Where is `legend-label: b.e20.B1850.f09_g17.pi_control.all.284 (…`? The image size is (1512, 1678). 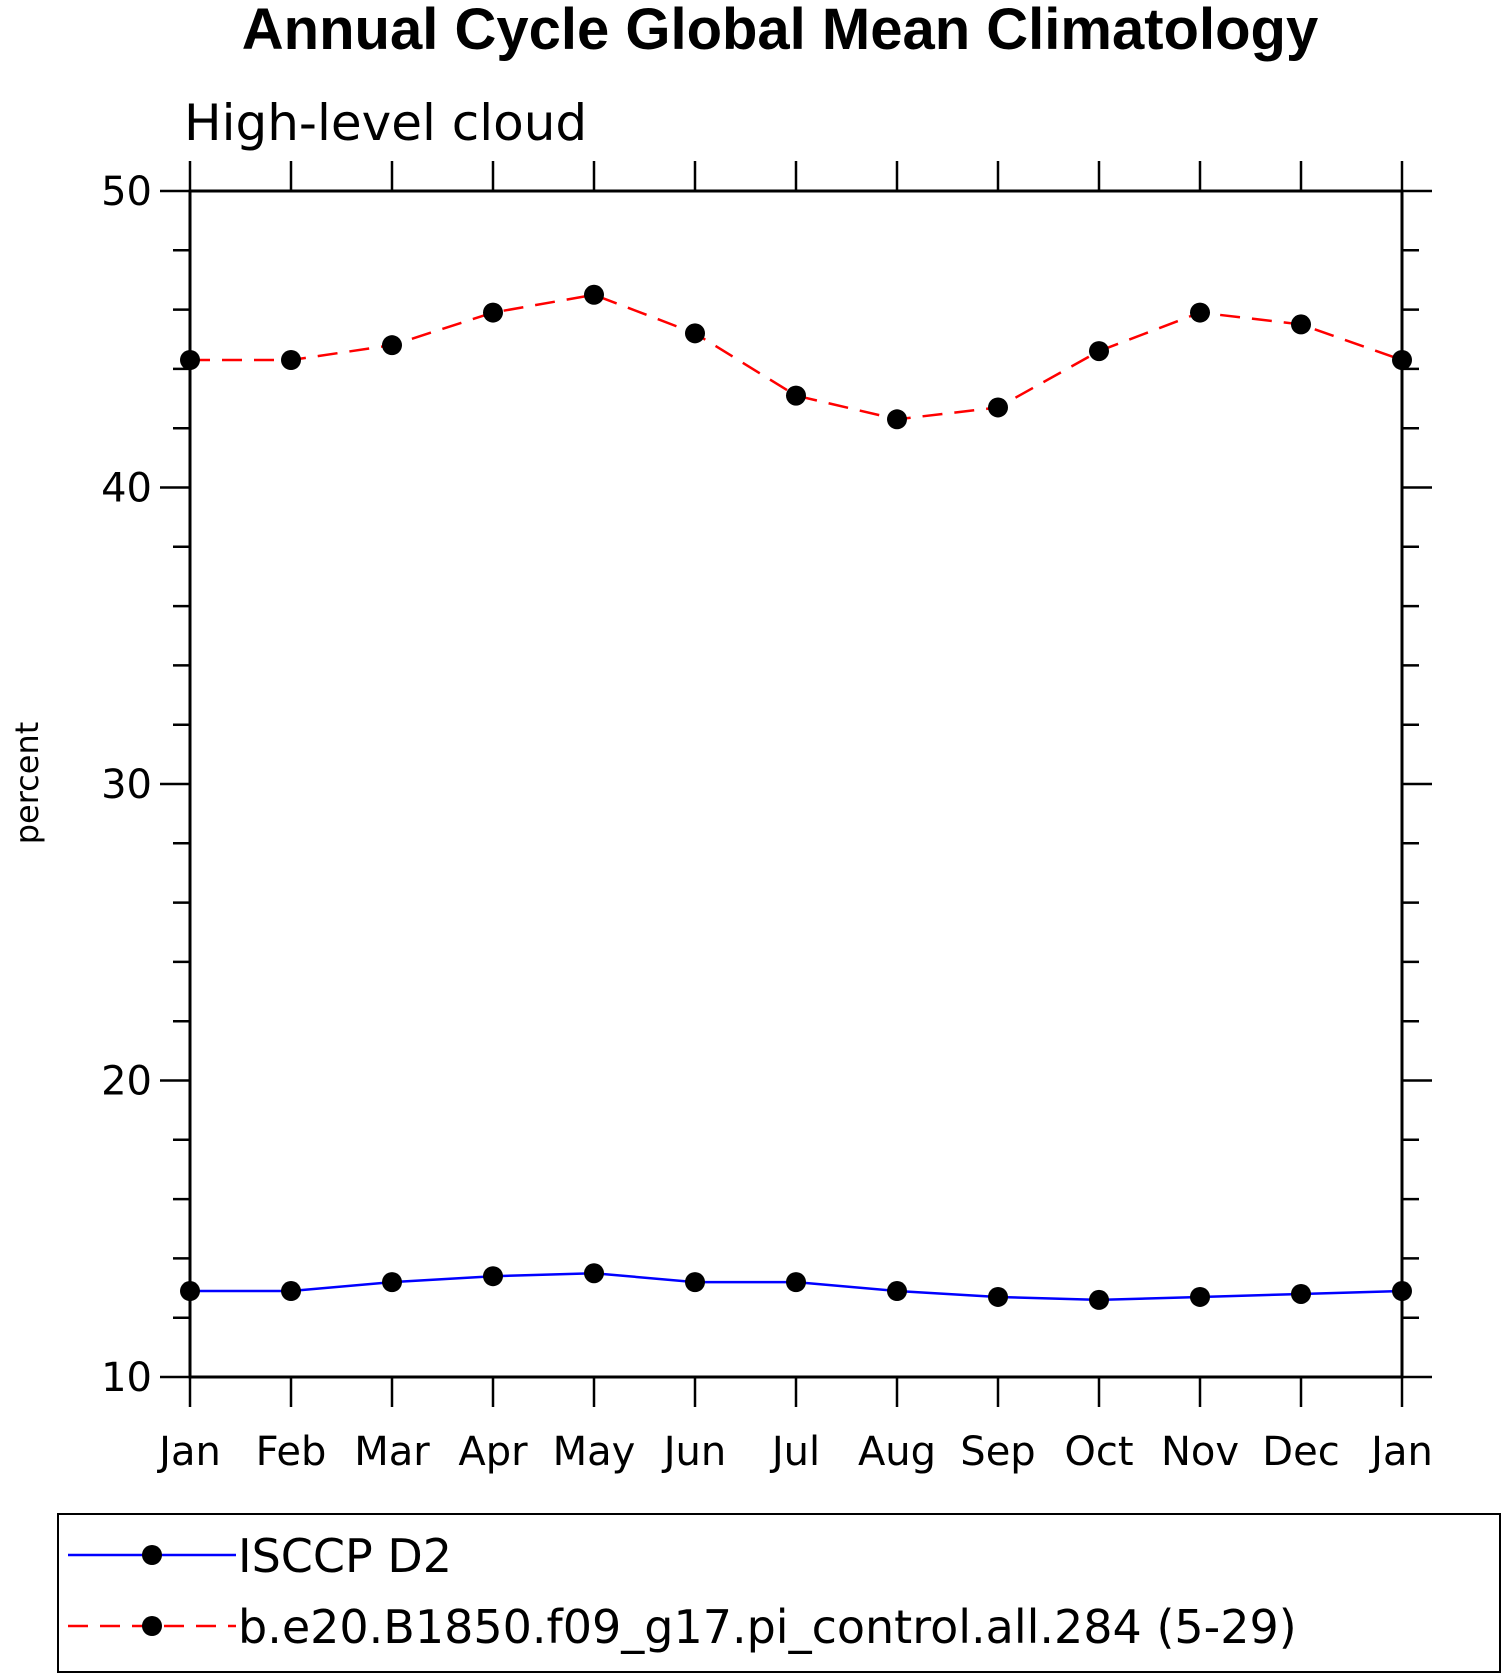
legend-label: b.e20.B1850.f09_g17.pi_control.all.284 (… is located at coordinates (767, 1627).